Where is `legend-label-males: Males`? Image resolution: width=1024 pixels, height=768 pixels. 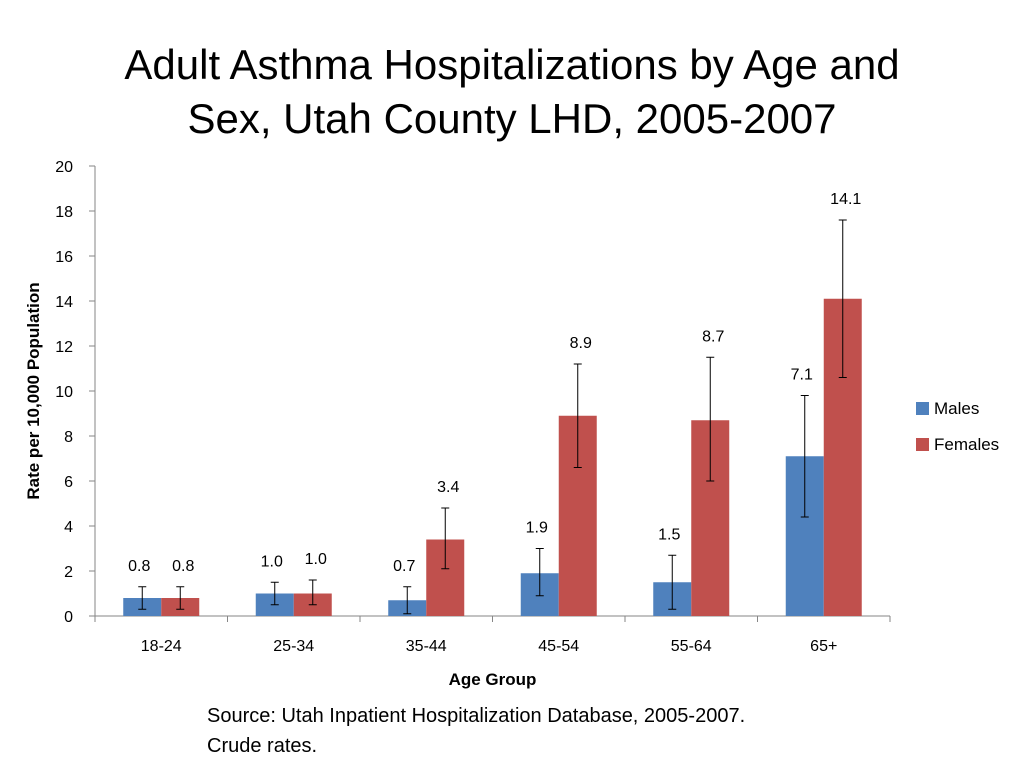
legend-label-males: Males is located at coordinates (956, 408).